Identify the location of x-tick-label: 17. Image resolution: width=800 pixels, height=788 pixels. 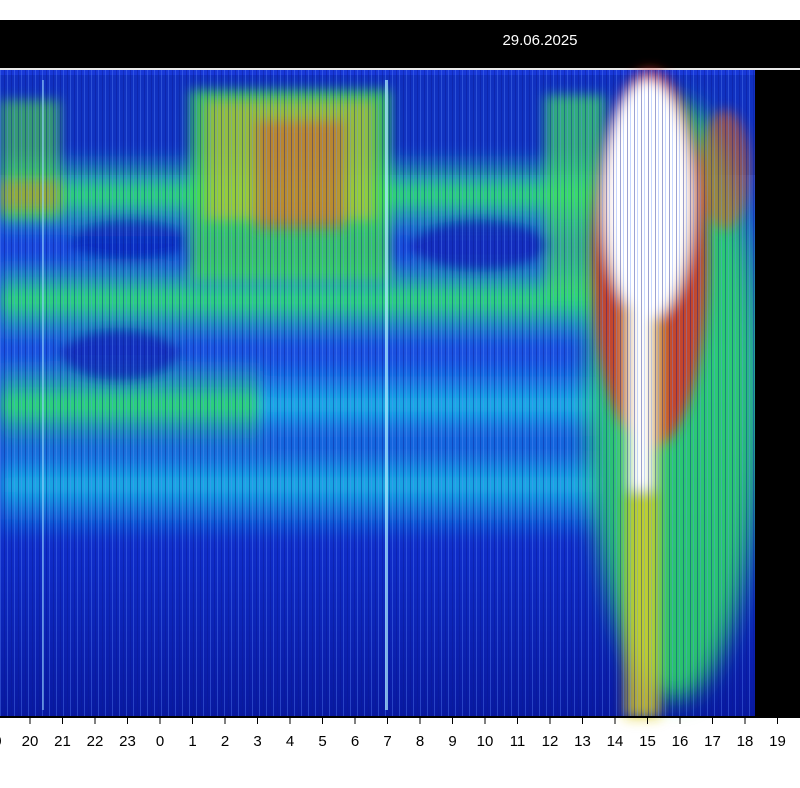
(712, 741).